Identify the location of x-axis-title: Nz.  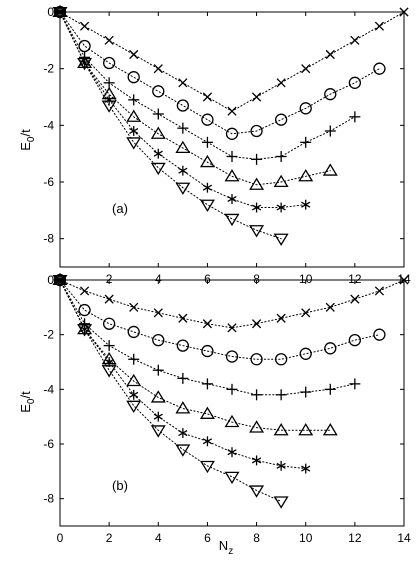
(226, 547).